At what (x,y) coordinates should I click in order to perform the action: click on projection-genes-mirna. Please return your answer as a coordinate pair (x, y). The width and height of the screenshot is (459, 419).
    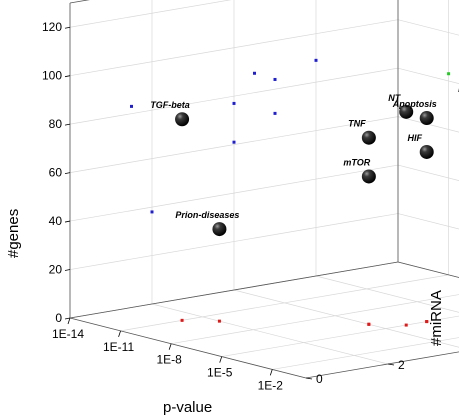
    Looking at the image, I should click on (449, 74).